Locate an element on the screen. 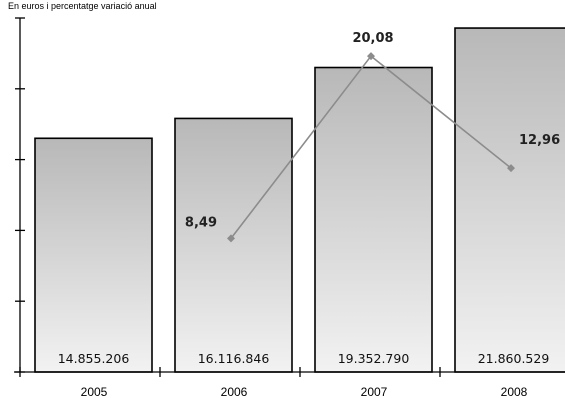 This screenshot has width=565, height=398. bar-value-label: 16.116.846 is located at coordinates (234, 358).